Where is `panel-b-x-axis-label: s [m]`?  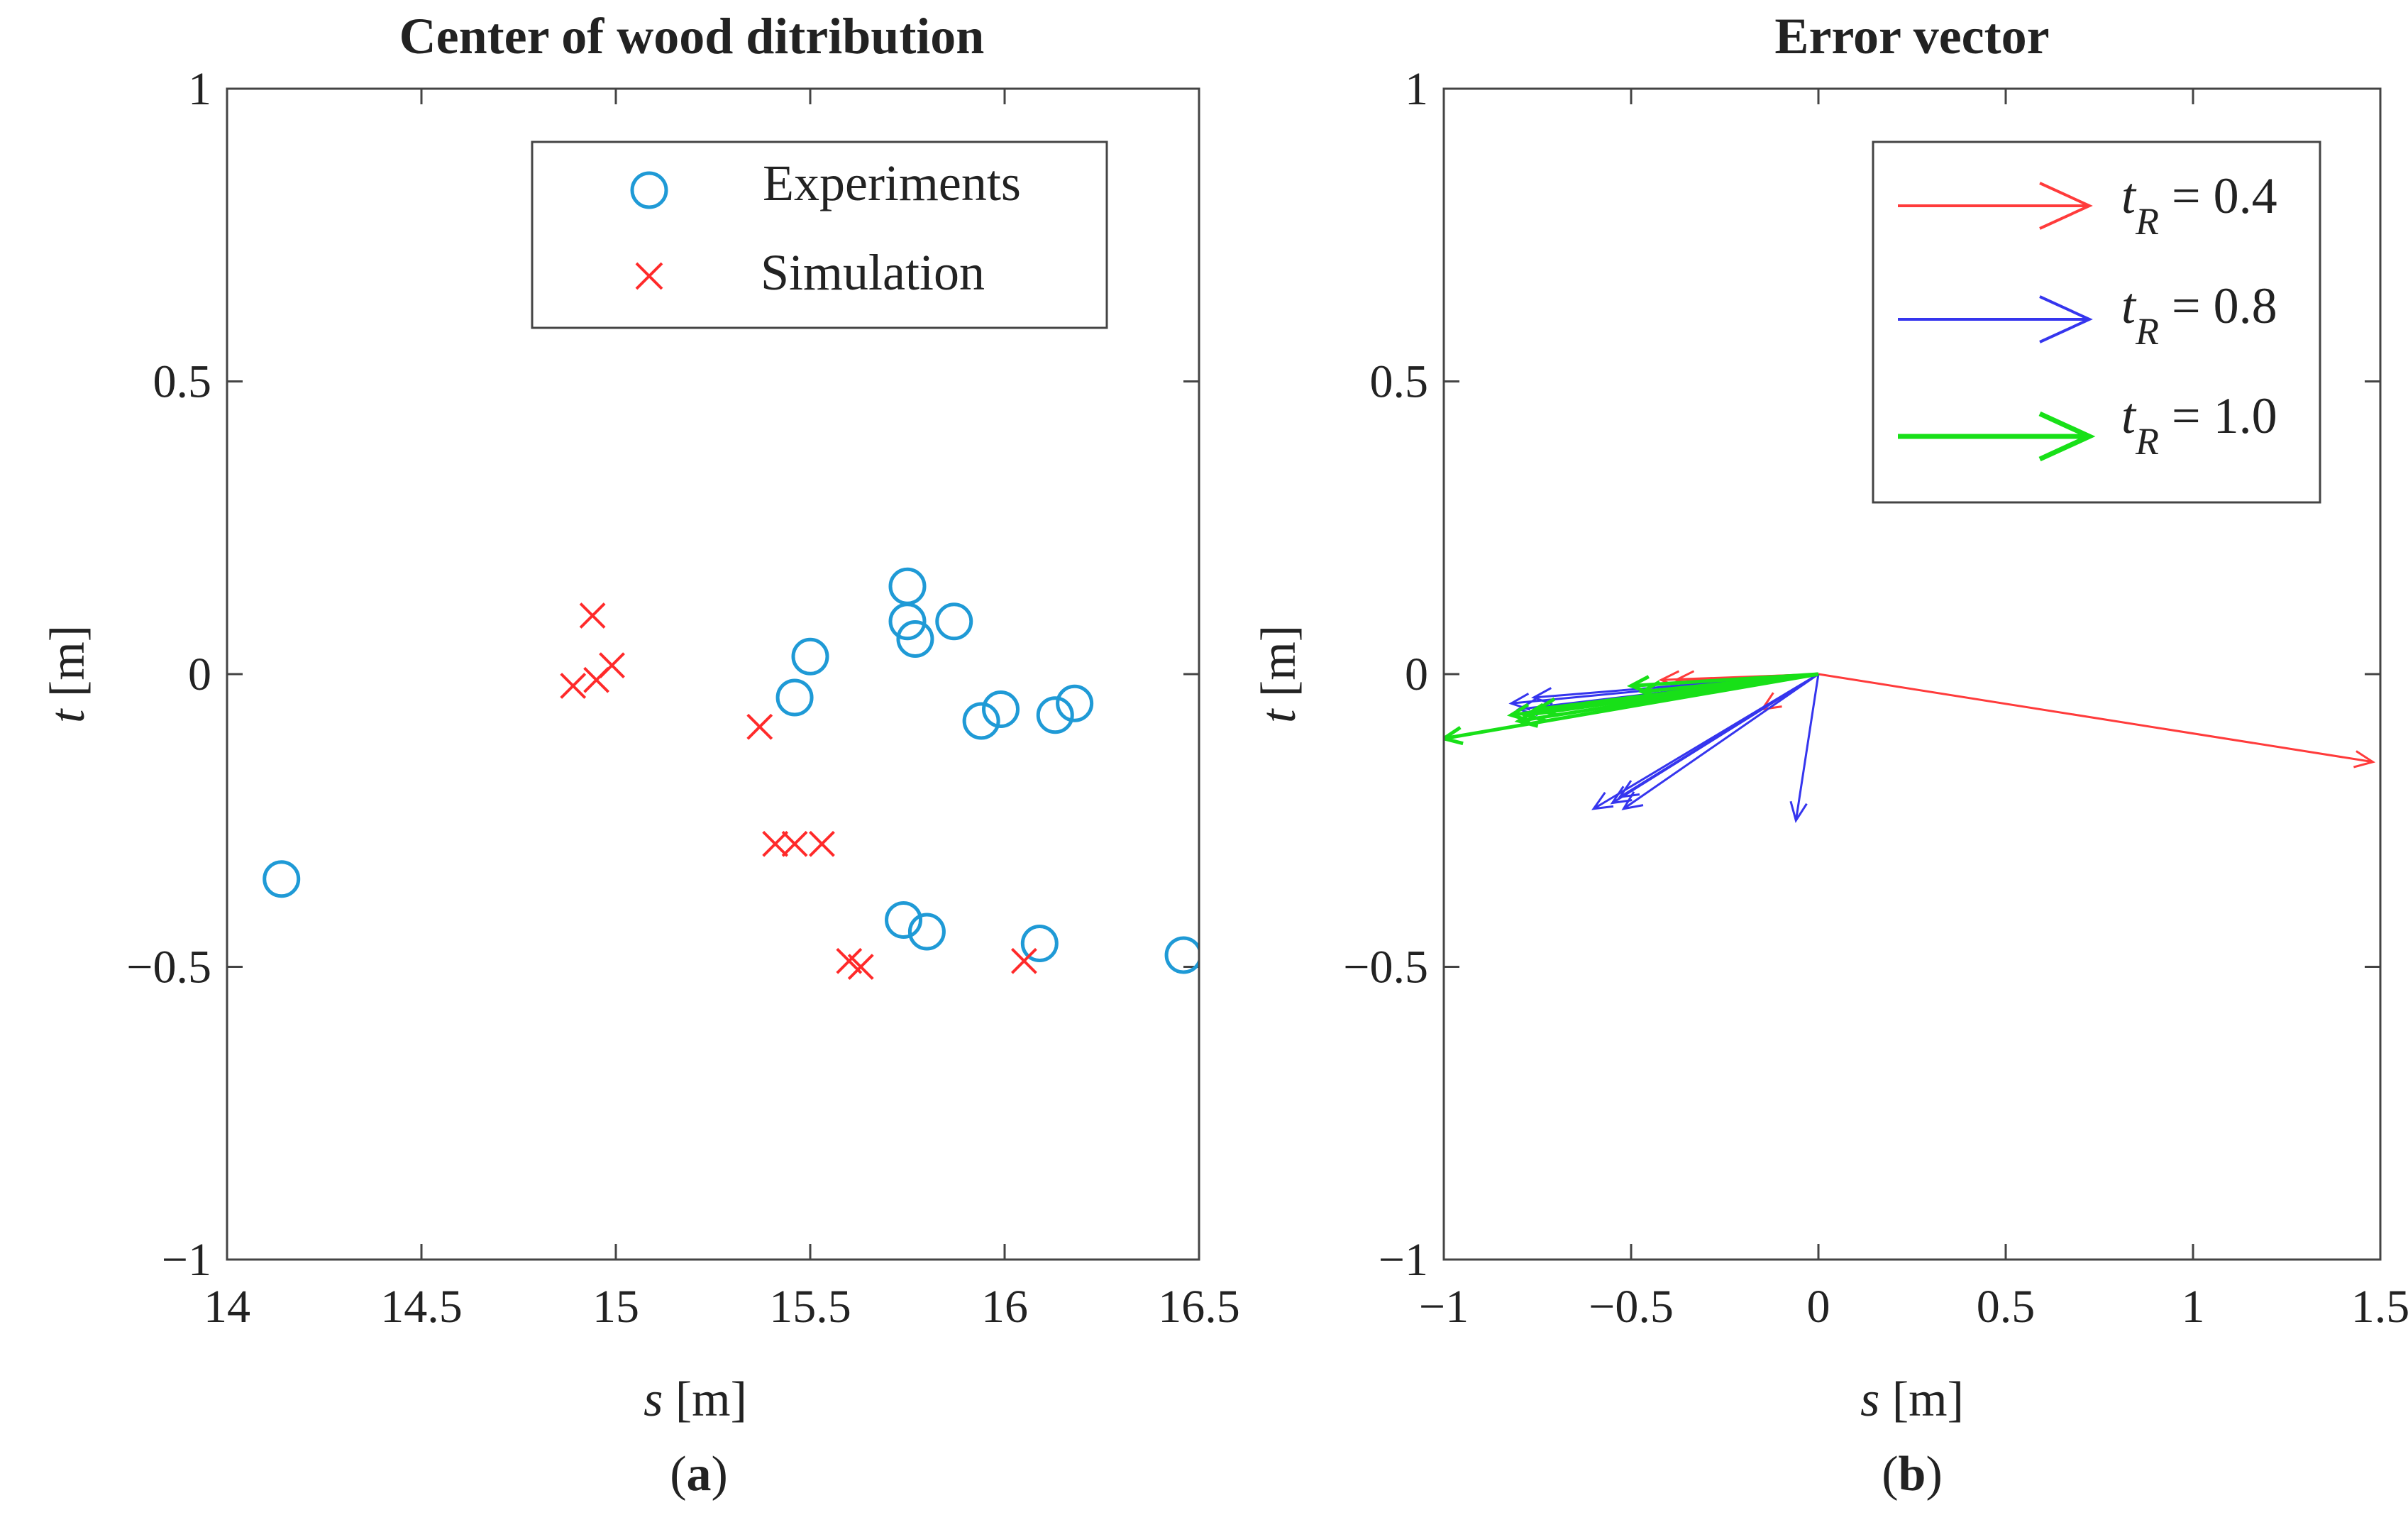 panel-b-x-axis-label: s [m] is located at coordinates (1912, 1399).